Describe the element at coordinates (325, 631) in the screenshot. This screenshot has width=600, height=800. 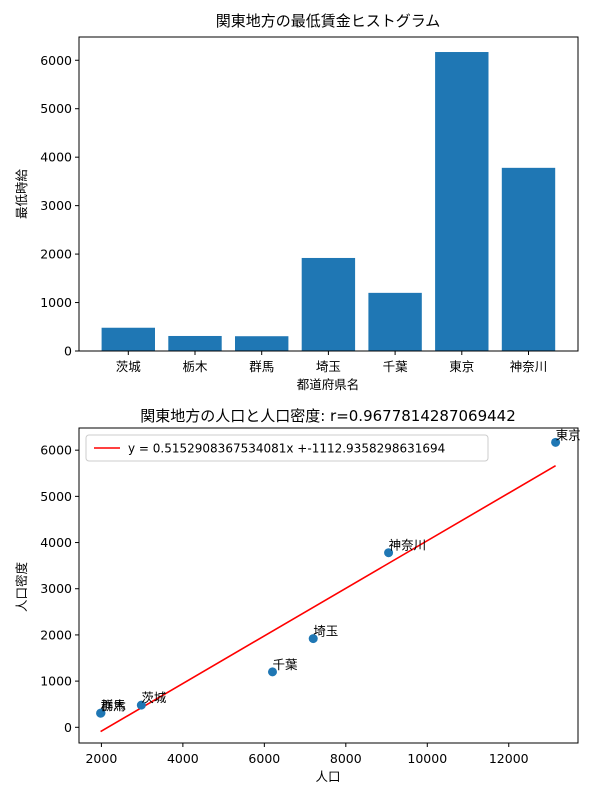
I see `point-annotation: 埼玉` at that location.